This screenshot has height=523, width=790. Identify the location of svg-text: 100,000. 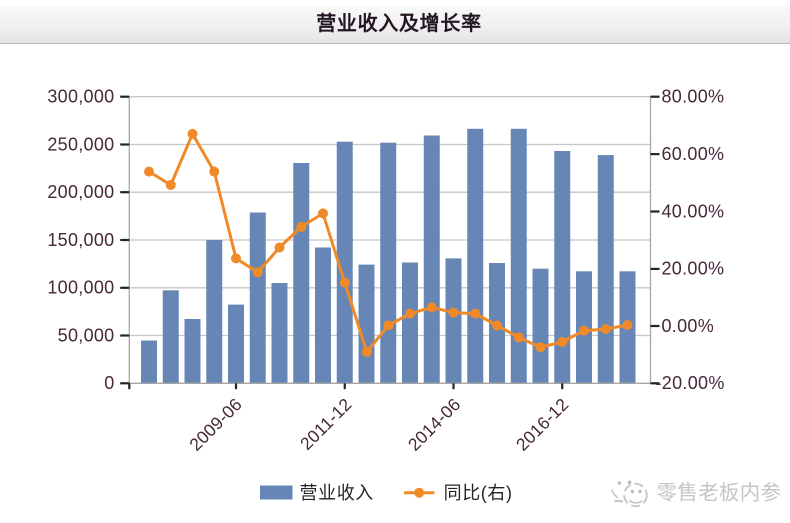
(80, 288).